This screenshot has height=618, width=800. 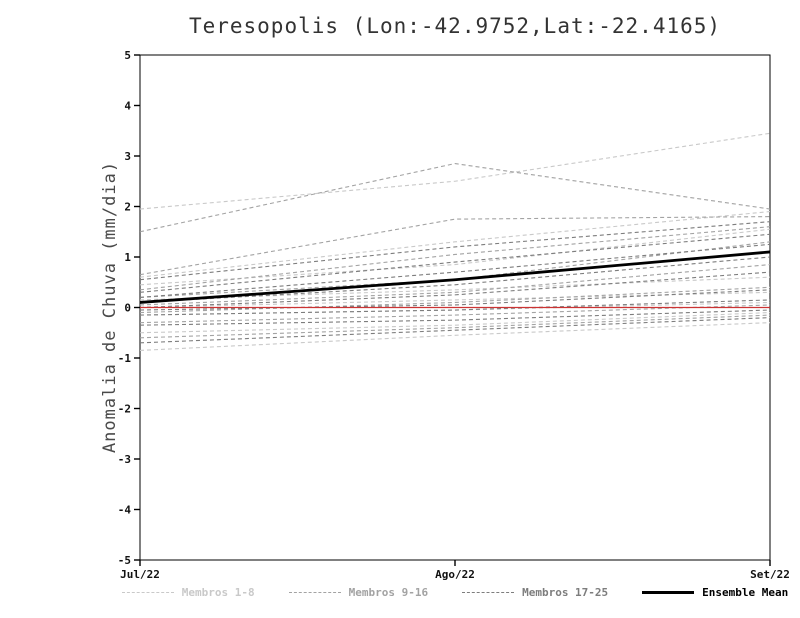 I want to click on chart-title: Teresopolis (Lon:-42.9752,Lat:-22.4165), so click(x=455, y=26).